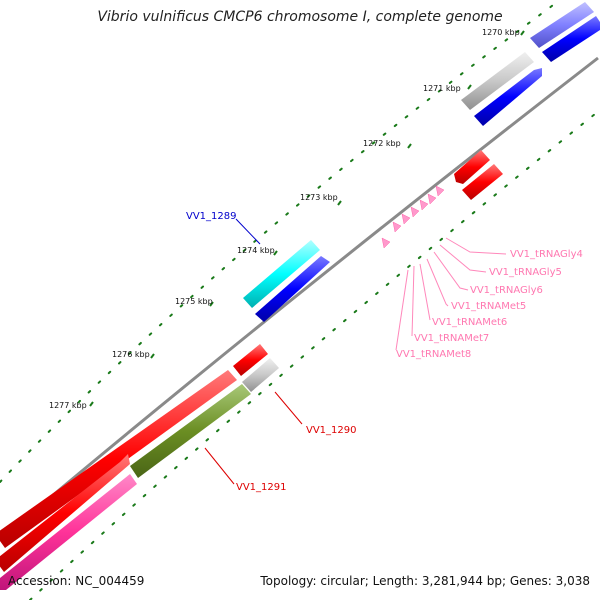  I want to click on label-trna-gly5: VV1_tRNAGly5, so click(525, 272).